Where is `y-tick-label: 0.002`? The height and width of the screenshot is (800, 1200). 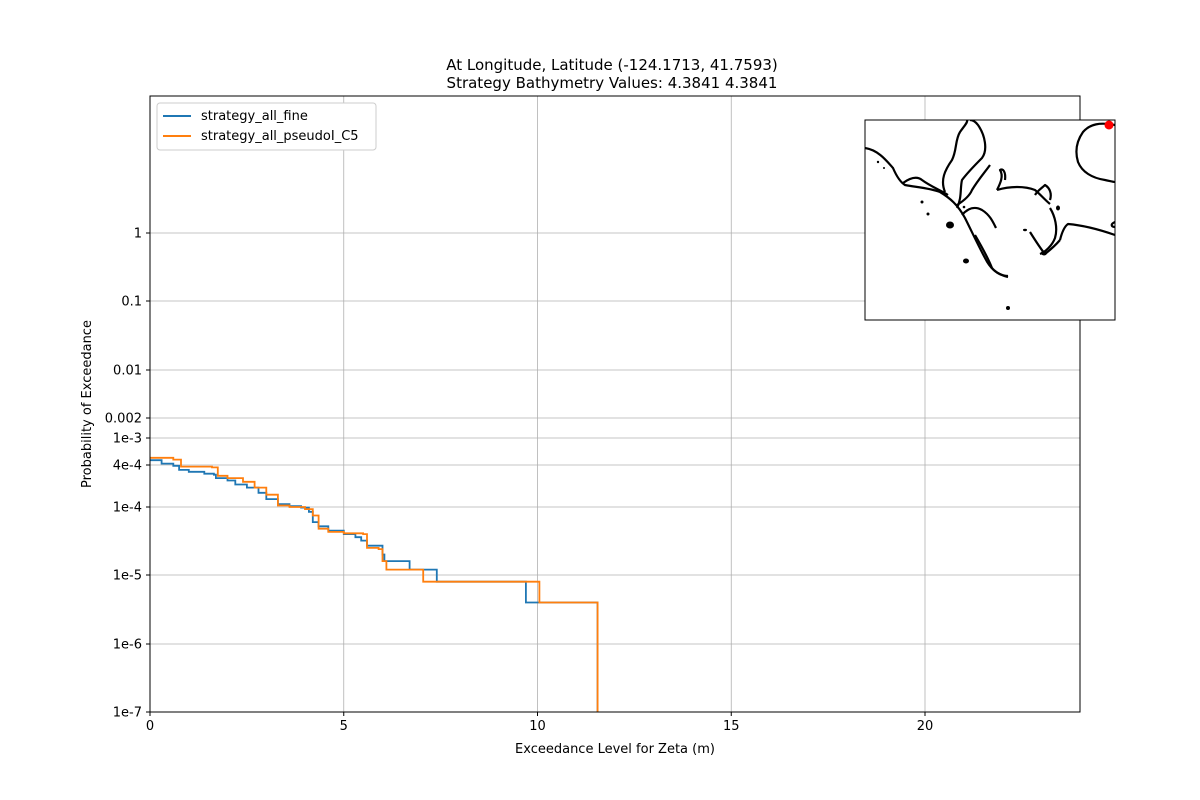
y-tick-label: 0.002 is located at coordinates (123, 419).